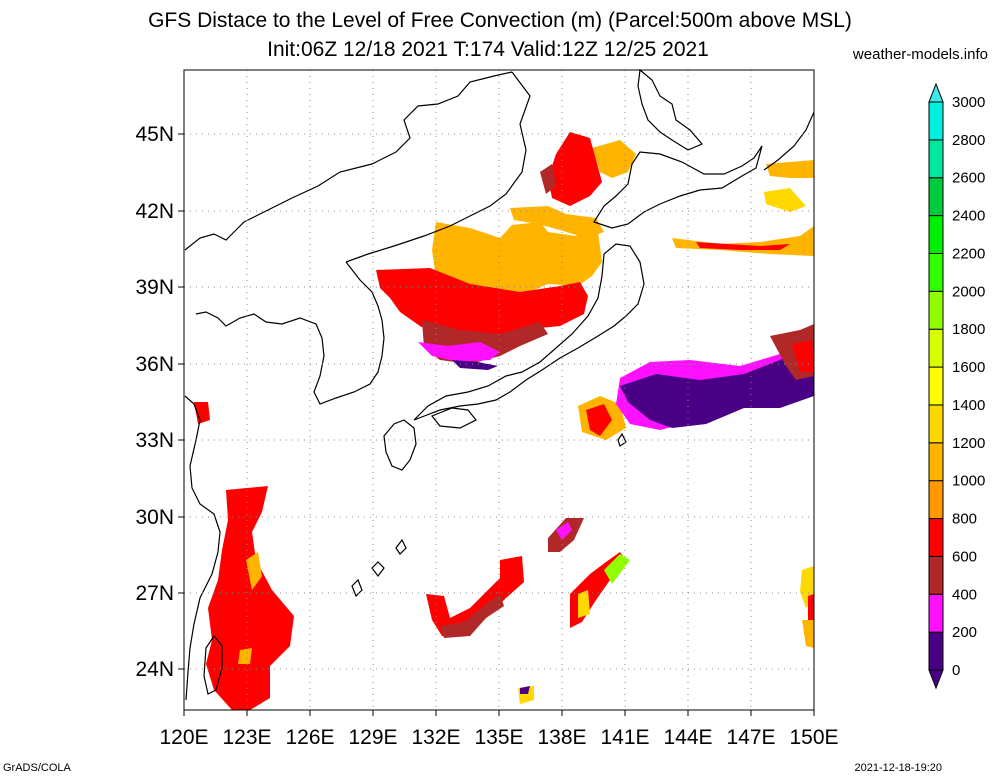 The image size is (1000, 779). I want to click on colorbar-label: 1000, so click(968, 481).